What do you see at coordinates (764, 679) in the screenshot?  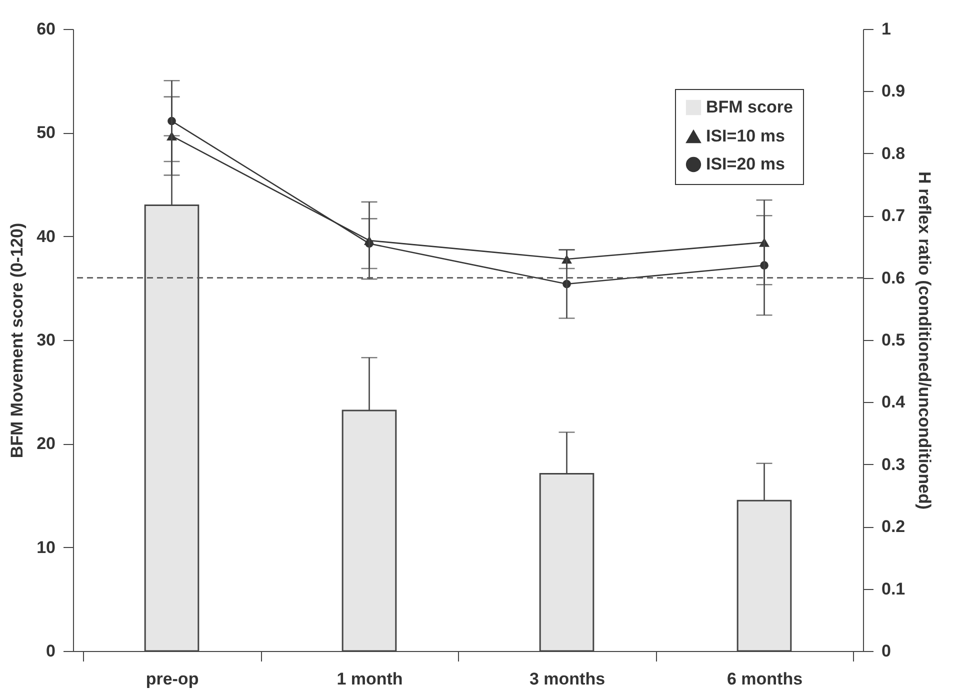 I see `x-tick-label: 6 months` at bounding box center [764, 679].